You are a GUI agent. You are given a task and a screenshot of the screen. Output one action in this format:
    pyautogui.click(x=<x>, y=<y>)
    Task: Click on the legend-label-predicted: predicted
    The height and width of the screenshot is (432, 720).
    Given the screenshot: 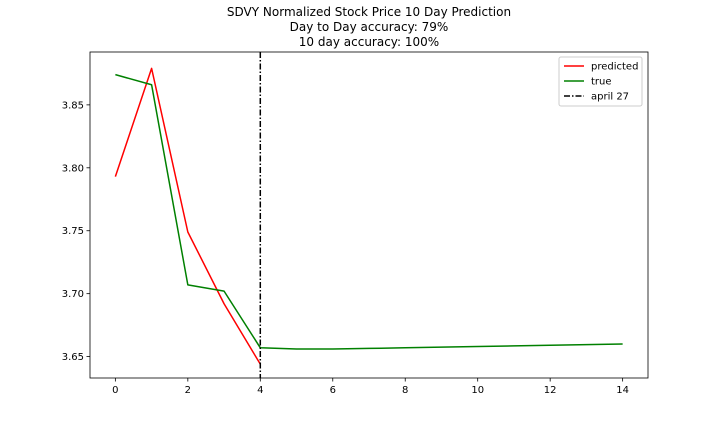 What is the action you would take?
    pyautogui.click(x=614, y=67)
    